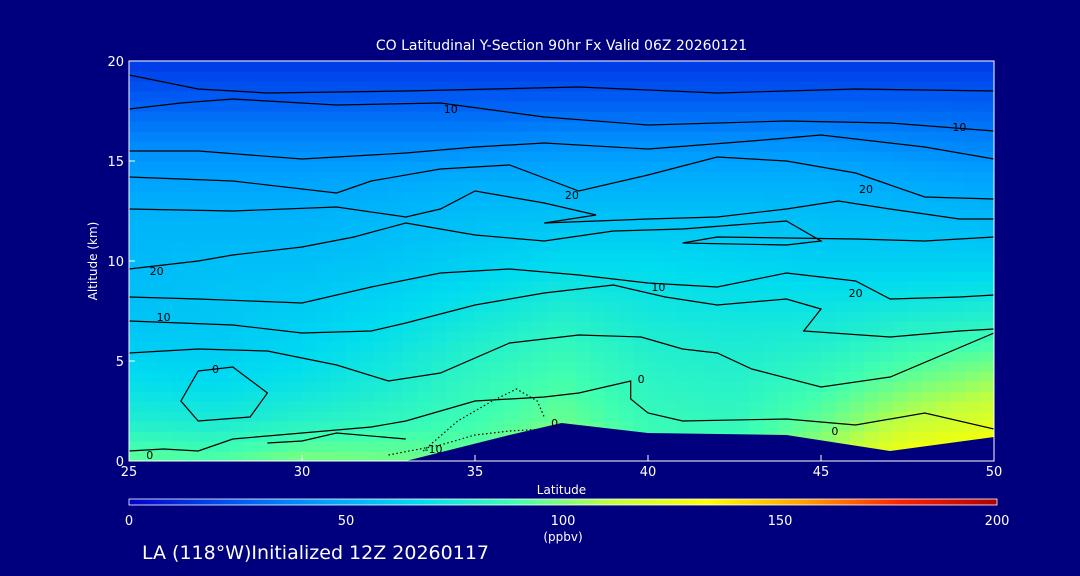 Image resolution: width=1080 pixels, height=576 pixels. Describe the element at coordinates (856, 293) in the screenshot. I see `contour-label: 20` at that location.